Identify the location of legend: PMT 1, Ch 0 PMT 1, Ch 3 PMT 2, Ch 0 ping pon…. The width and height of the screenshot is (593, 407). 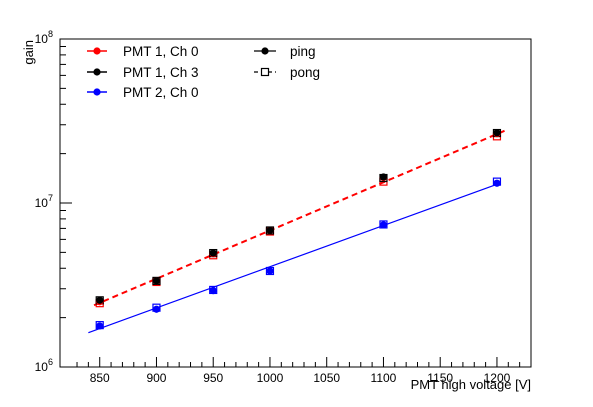
(203, 72).